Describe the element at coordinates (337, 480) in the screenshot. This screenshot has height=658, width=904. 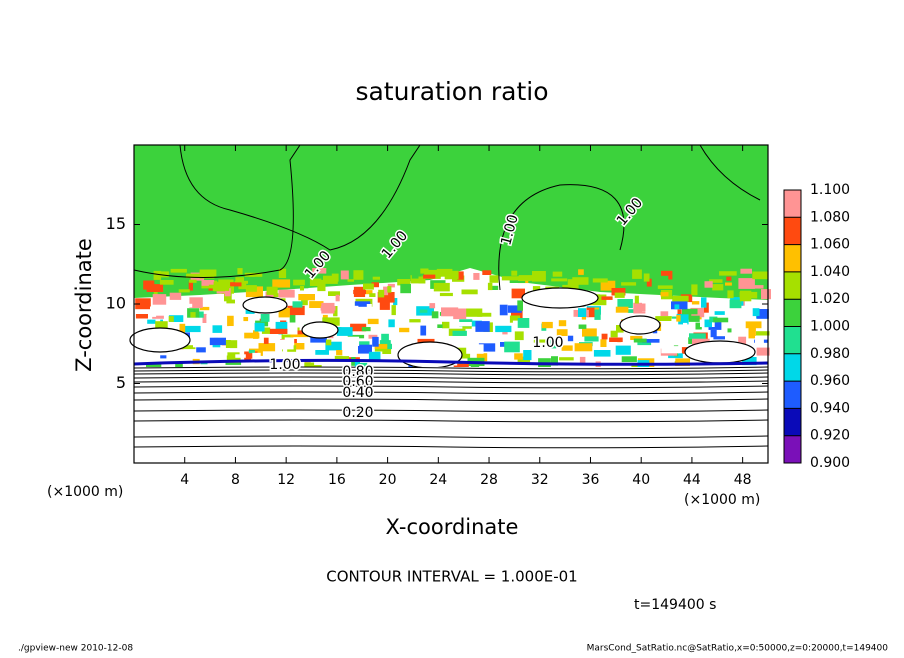
I see `x-tick-label: 16` at that location.